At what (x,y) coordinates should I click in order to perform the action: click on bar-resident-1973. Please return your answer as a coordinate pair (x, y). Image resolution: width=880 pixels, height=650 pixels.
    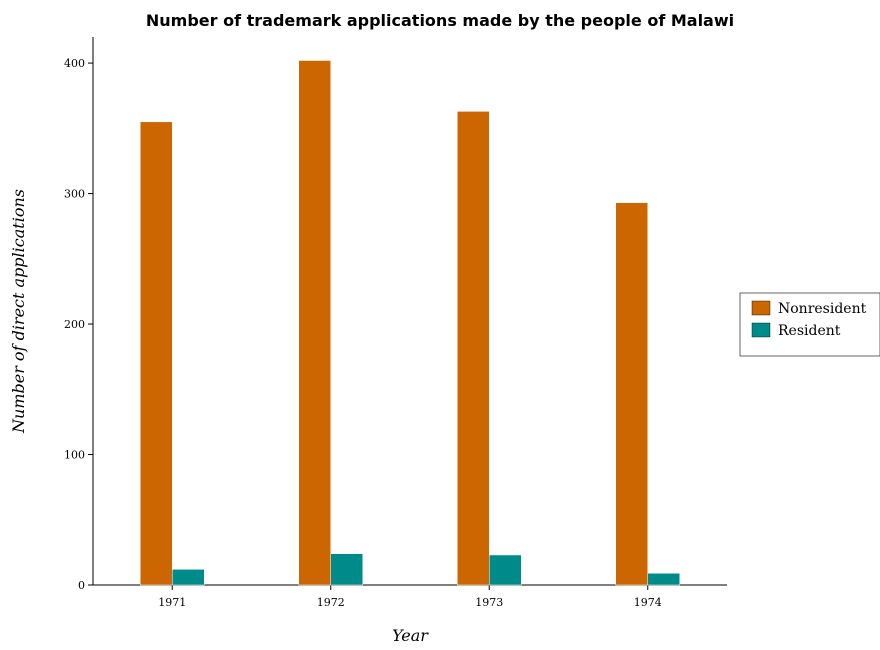
    Looking at the image, I should click on (505, 570).